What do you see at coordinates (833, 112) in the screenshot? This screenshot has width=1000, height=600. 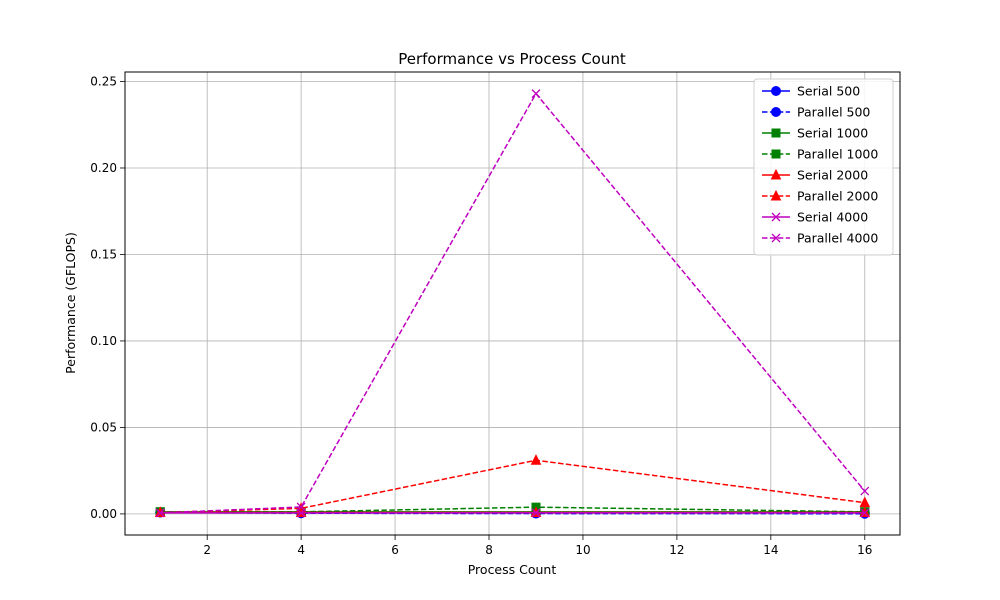 I see `legend-label: Parallel 500` at bounding box center [833, 112].